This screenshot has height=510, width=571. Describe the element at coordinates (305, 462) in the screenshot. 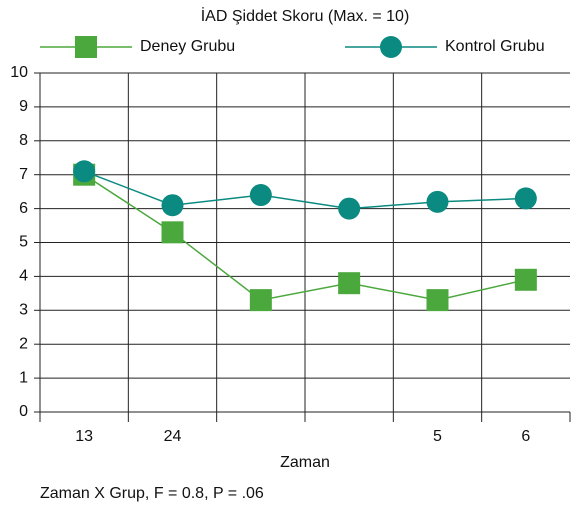

I see `x-axis-label: Zaman` at that location.